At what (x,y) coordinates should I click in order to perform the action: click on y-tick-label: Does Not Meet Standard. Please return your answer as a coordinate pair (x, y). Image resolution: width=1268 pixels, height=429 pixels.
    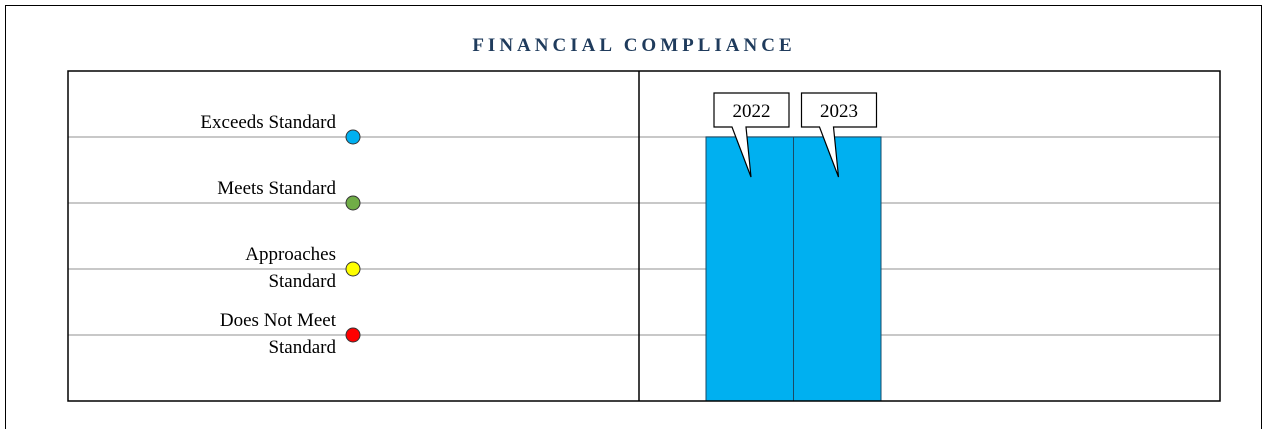
    Looking at the image, I should click on (277, 334).